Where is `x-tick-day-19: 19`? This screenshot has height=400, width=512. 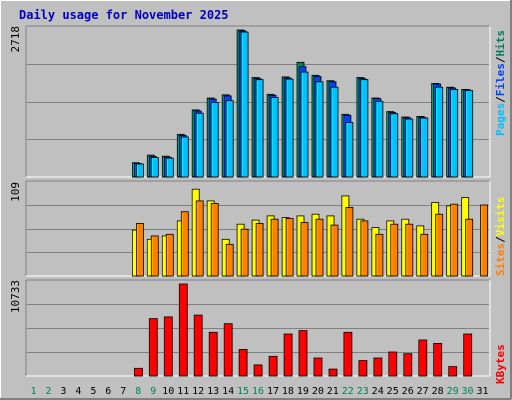
x-tick-day-19: 19 is located at coordinates (303, 391).